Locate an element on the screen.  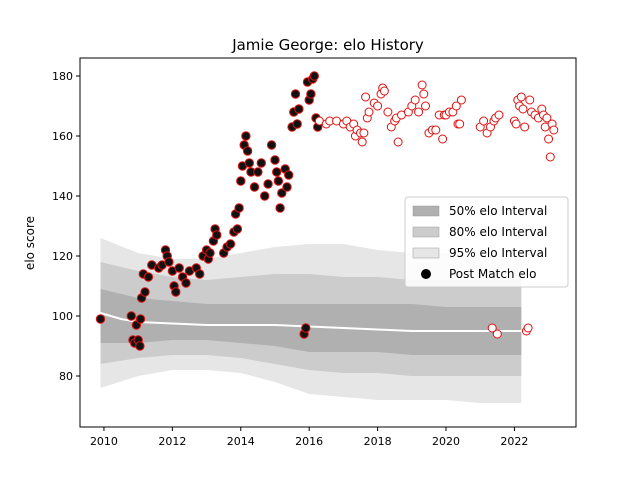
x-tick-label: 2022 is located at coordinates (514, 441).